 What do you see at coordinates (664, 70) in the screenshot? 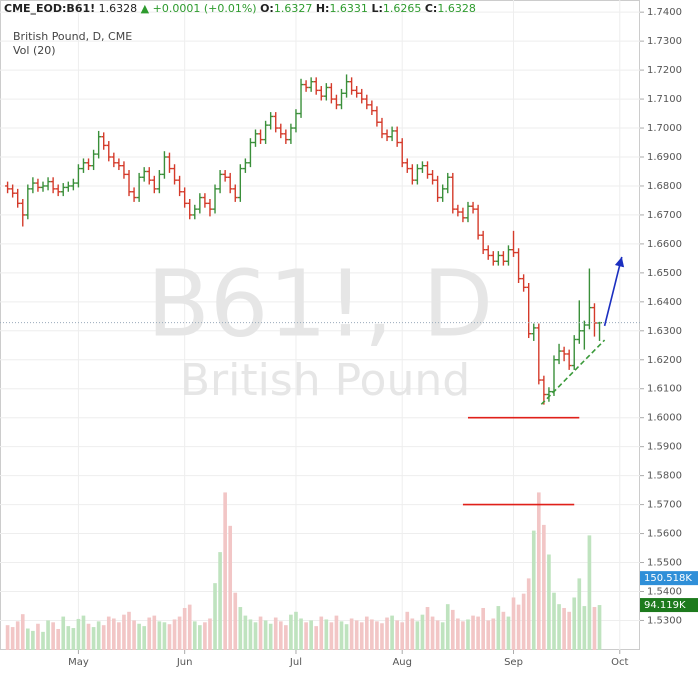
I see `y-tick-label: 1.7200` at bounding box center [664, 70].